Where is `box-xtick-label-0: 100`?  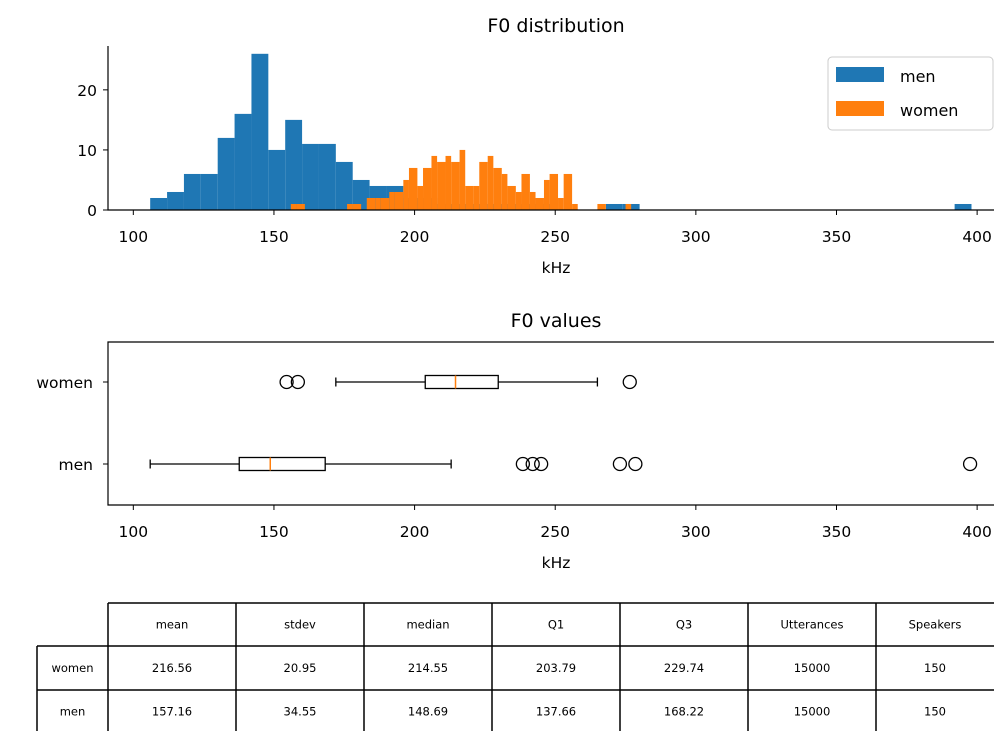
box-xtick-label-0: 100 is located at coordinates (134, 532).